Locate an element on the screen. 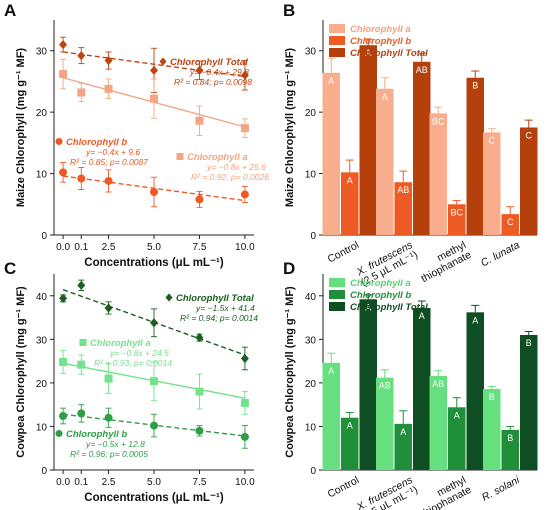  panel-label: C is located at coordinates (10, 268).